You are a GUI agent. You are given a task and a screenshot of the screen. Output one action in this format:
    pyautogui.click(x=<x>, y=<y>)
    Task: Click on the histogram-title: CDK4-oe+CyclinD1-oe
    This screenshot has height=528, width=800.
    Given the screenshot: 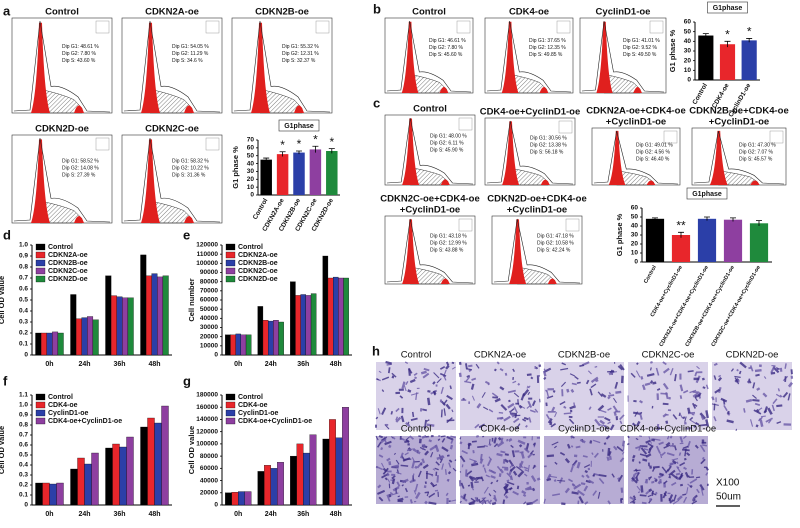 What is the action you would take?
    pyautogui.click(x=530, y=112)
    